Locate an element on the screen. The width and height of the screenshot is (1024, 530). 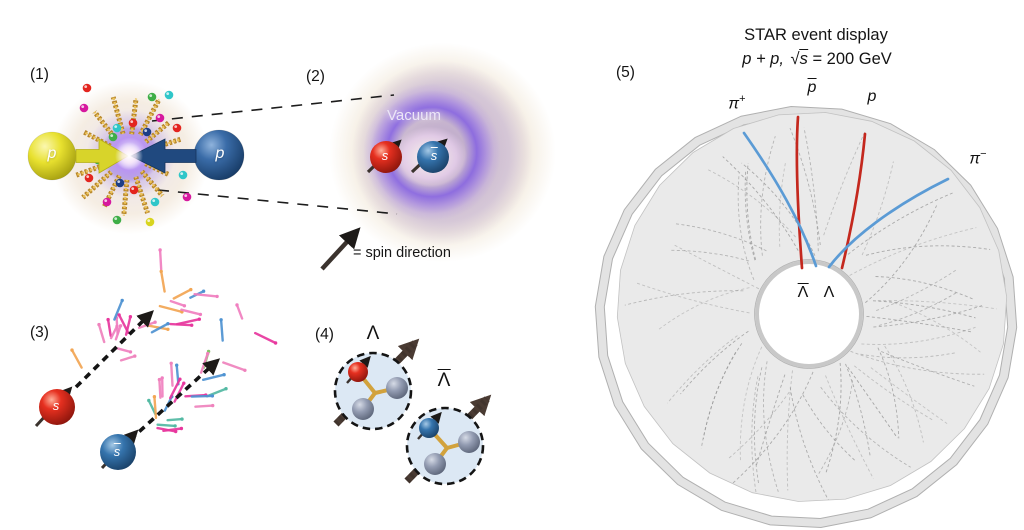
s-quark-label-p2: s is located at coordinates (385, 155).